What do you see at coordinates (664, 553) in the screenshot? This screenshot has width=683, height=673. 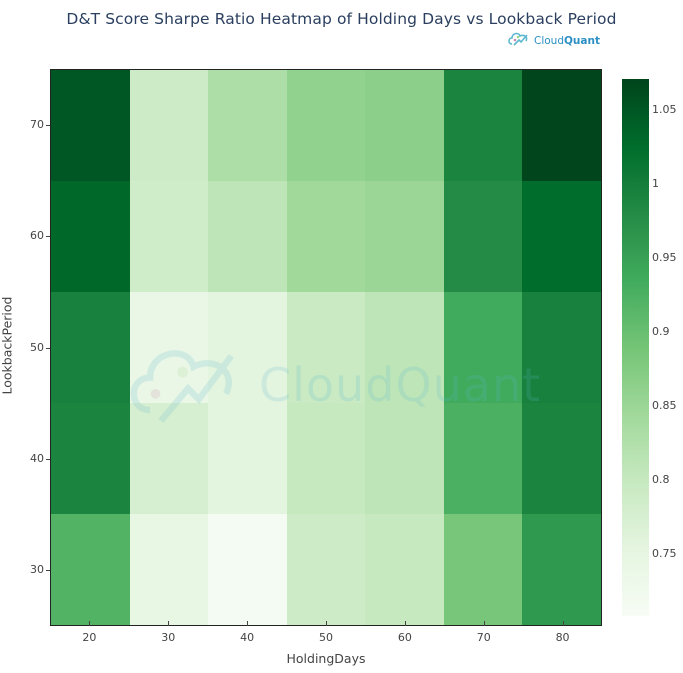 I see `colorbar-tick-label: 0.75` at bounding box center [664, 553].